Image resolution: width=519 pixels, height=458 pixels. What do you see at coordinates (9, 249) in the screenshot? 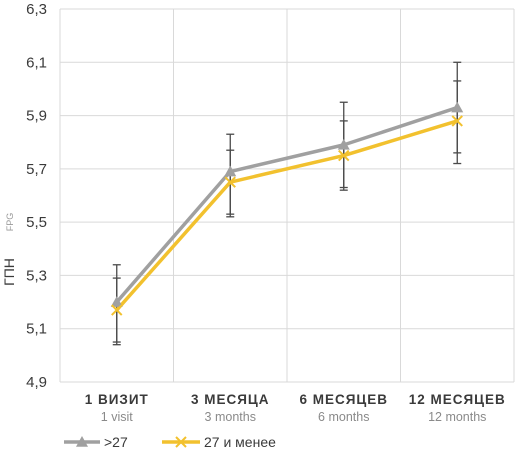
I see `y-axis-label-group: ГПН FPG` at bounding box center [9, 249].